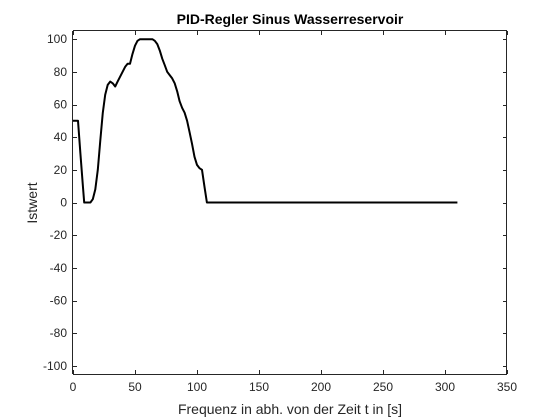  I want to click on y-tick-label: -100, so click(55, 366).